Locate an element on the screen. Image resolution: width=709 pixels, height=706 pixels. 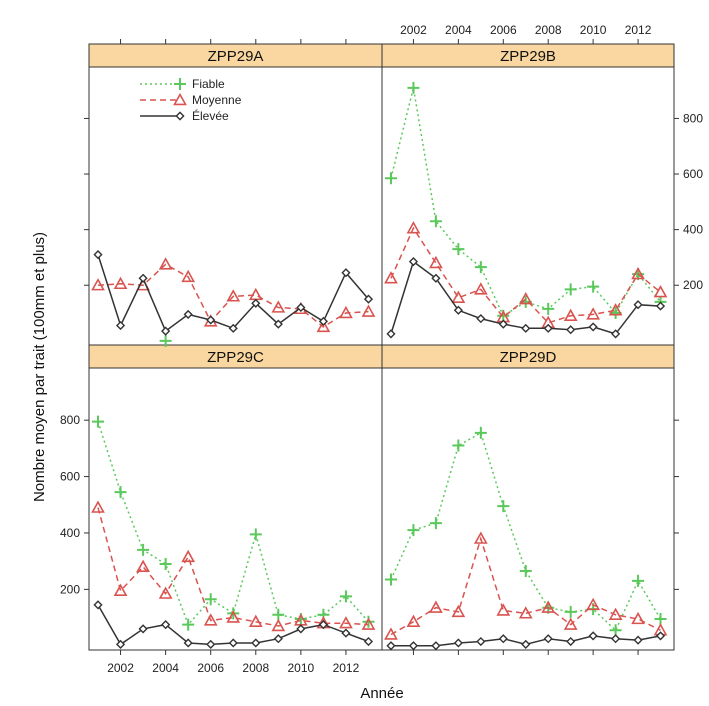
x-tick-label: 2008 is located at coordinates (548, 30).